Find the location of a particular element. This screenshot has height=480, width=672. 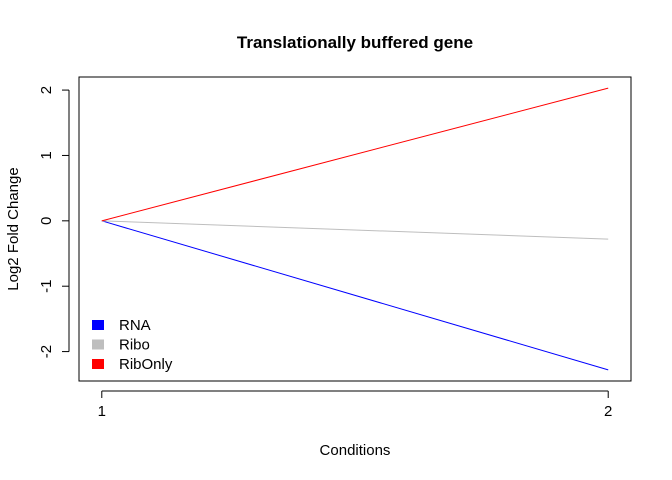

y-axis-label: Log2 Fold Change is located at coordinates (13, 228).